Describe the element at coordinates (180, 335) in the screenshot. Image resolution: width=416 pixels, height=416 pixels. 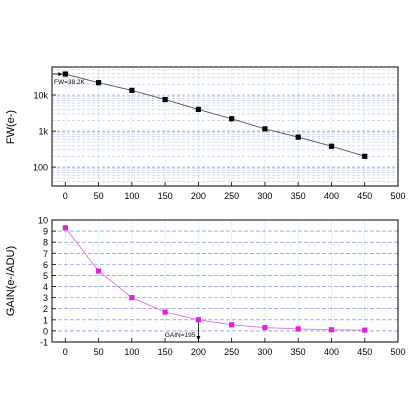
I see `annotation-label: GAIN=195` at that location.